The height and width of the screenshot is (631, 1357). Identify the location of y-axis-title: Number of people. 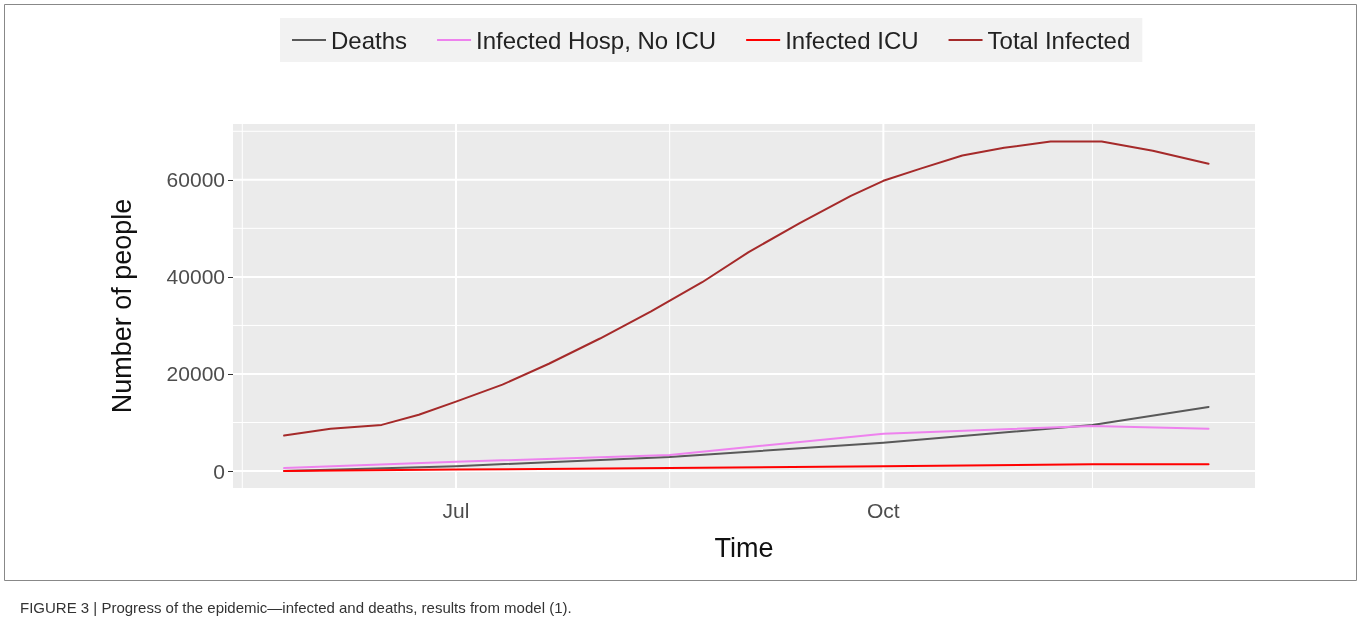
(121, 306).